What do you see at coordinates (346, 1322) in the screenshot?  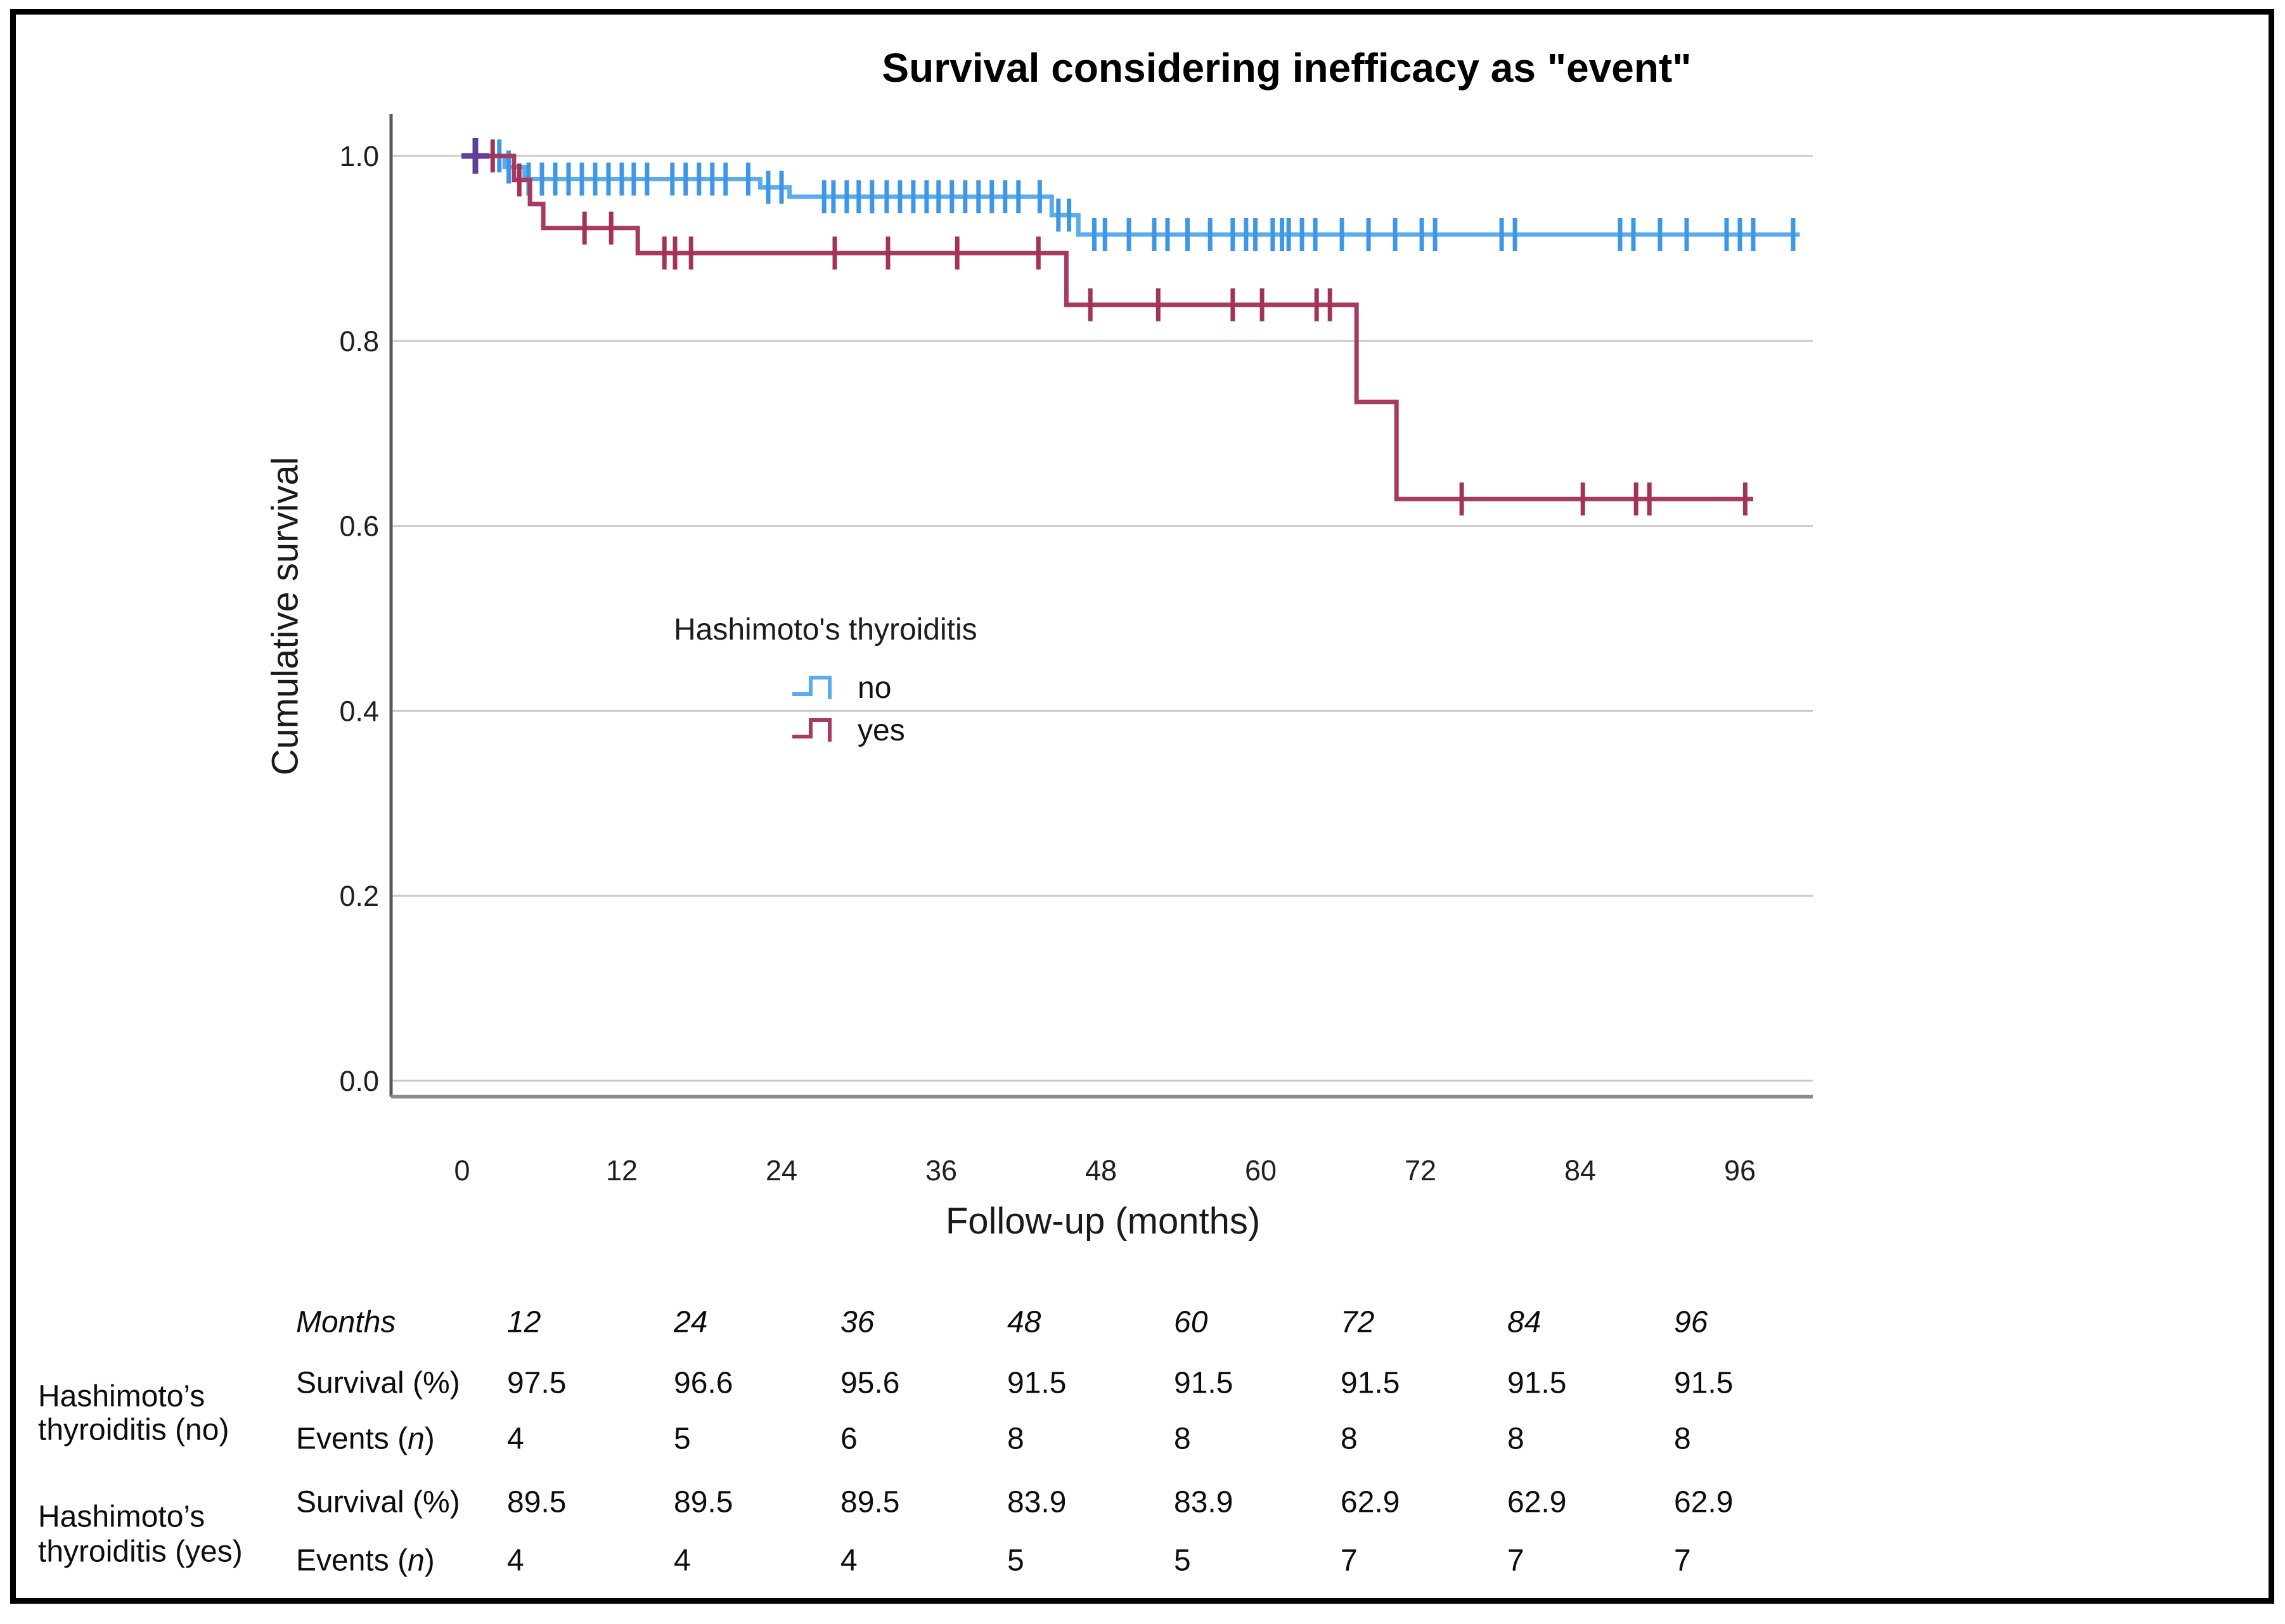 I see `table-header-months: Months` at bounding box center [346, 1322].